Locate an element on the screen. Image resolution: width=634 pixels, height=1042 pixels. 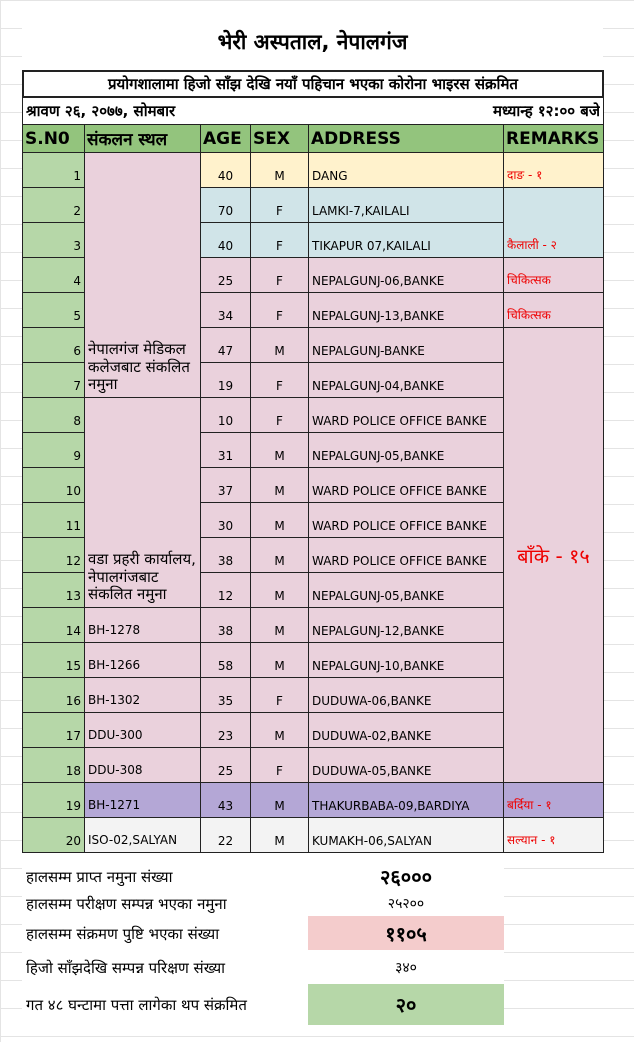
serial-number: 19 is located at coordinates (53, 800).